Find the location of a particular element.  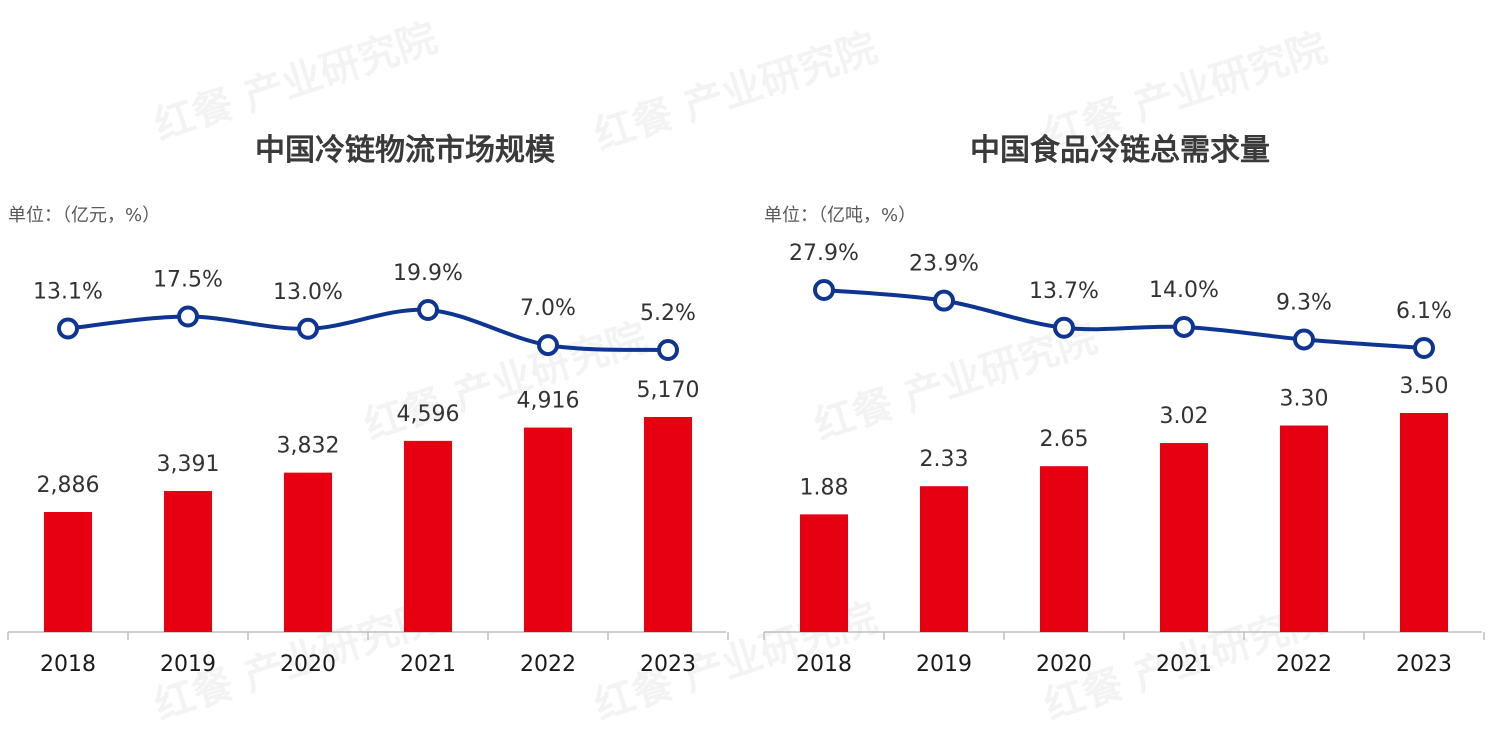

line-data-label: 14.0% is located at coordinates (1184, 290).